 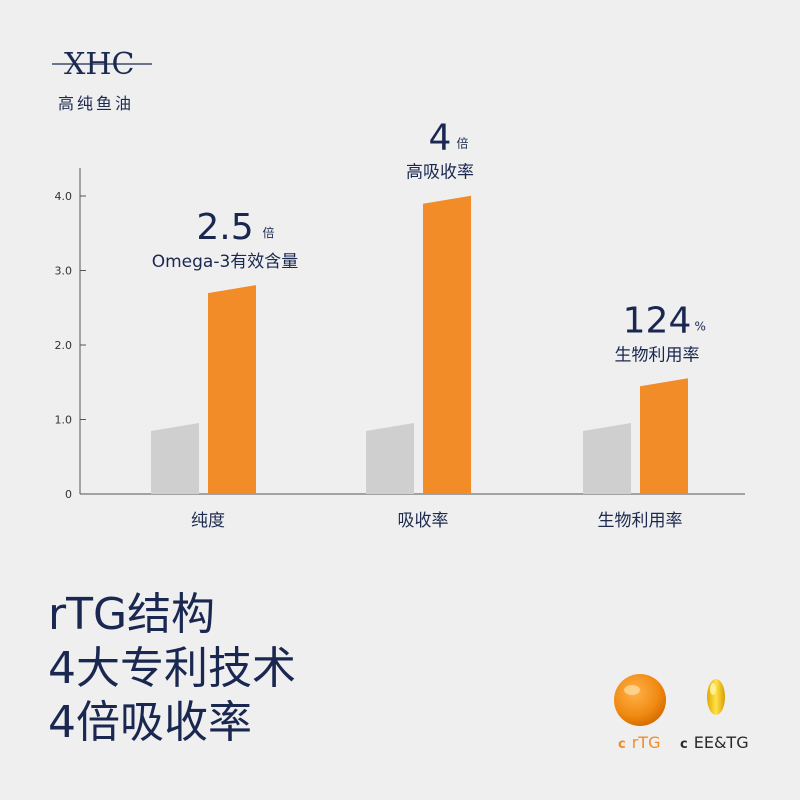 I want to click on yellow-softgel-icon, so click(x=716, y=697).